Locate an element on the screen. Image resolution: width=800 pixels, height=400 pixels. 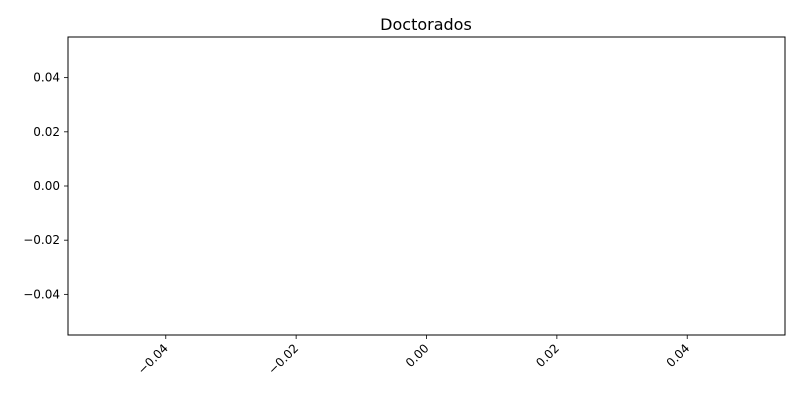
x-axis-ticks: −0.04 −0.02 0.00 0.02 0.04 is located at coordinates (413, 356).